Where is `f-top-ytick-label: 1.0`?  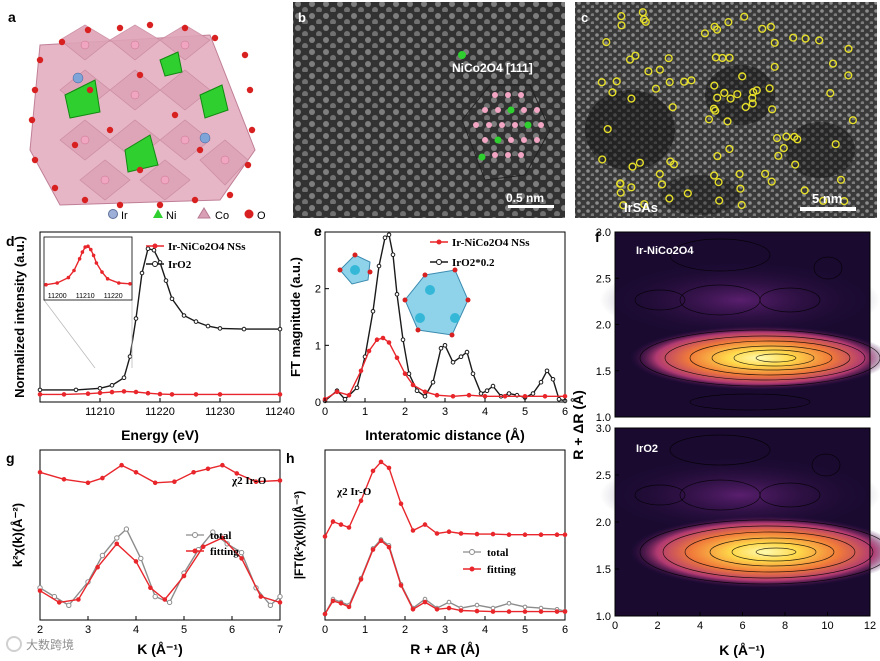
f-top-ytick-label: 1.0 is located at coordinates (603, 418).